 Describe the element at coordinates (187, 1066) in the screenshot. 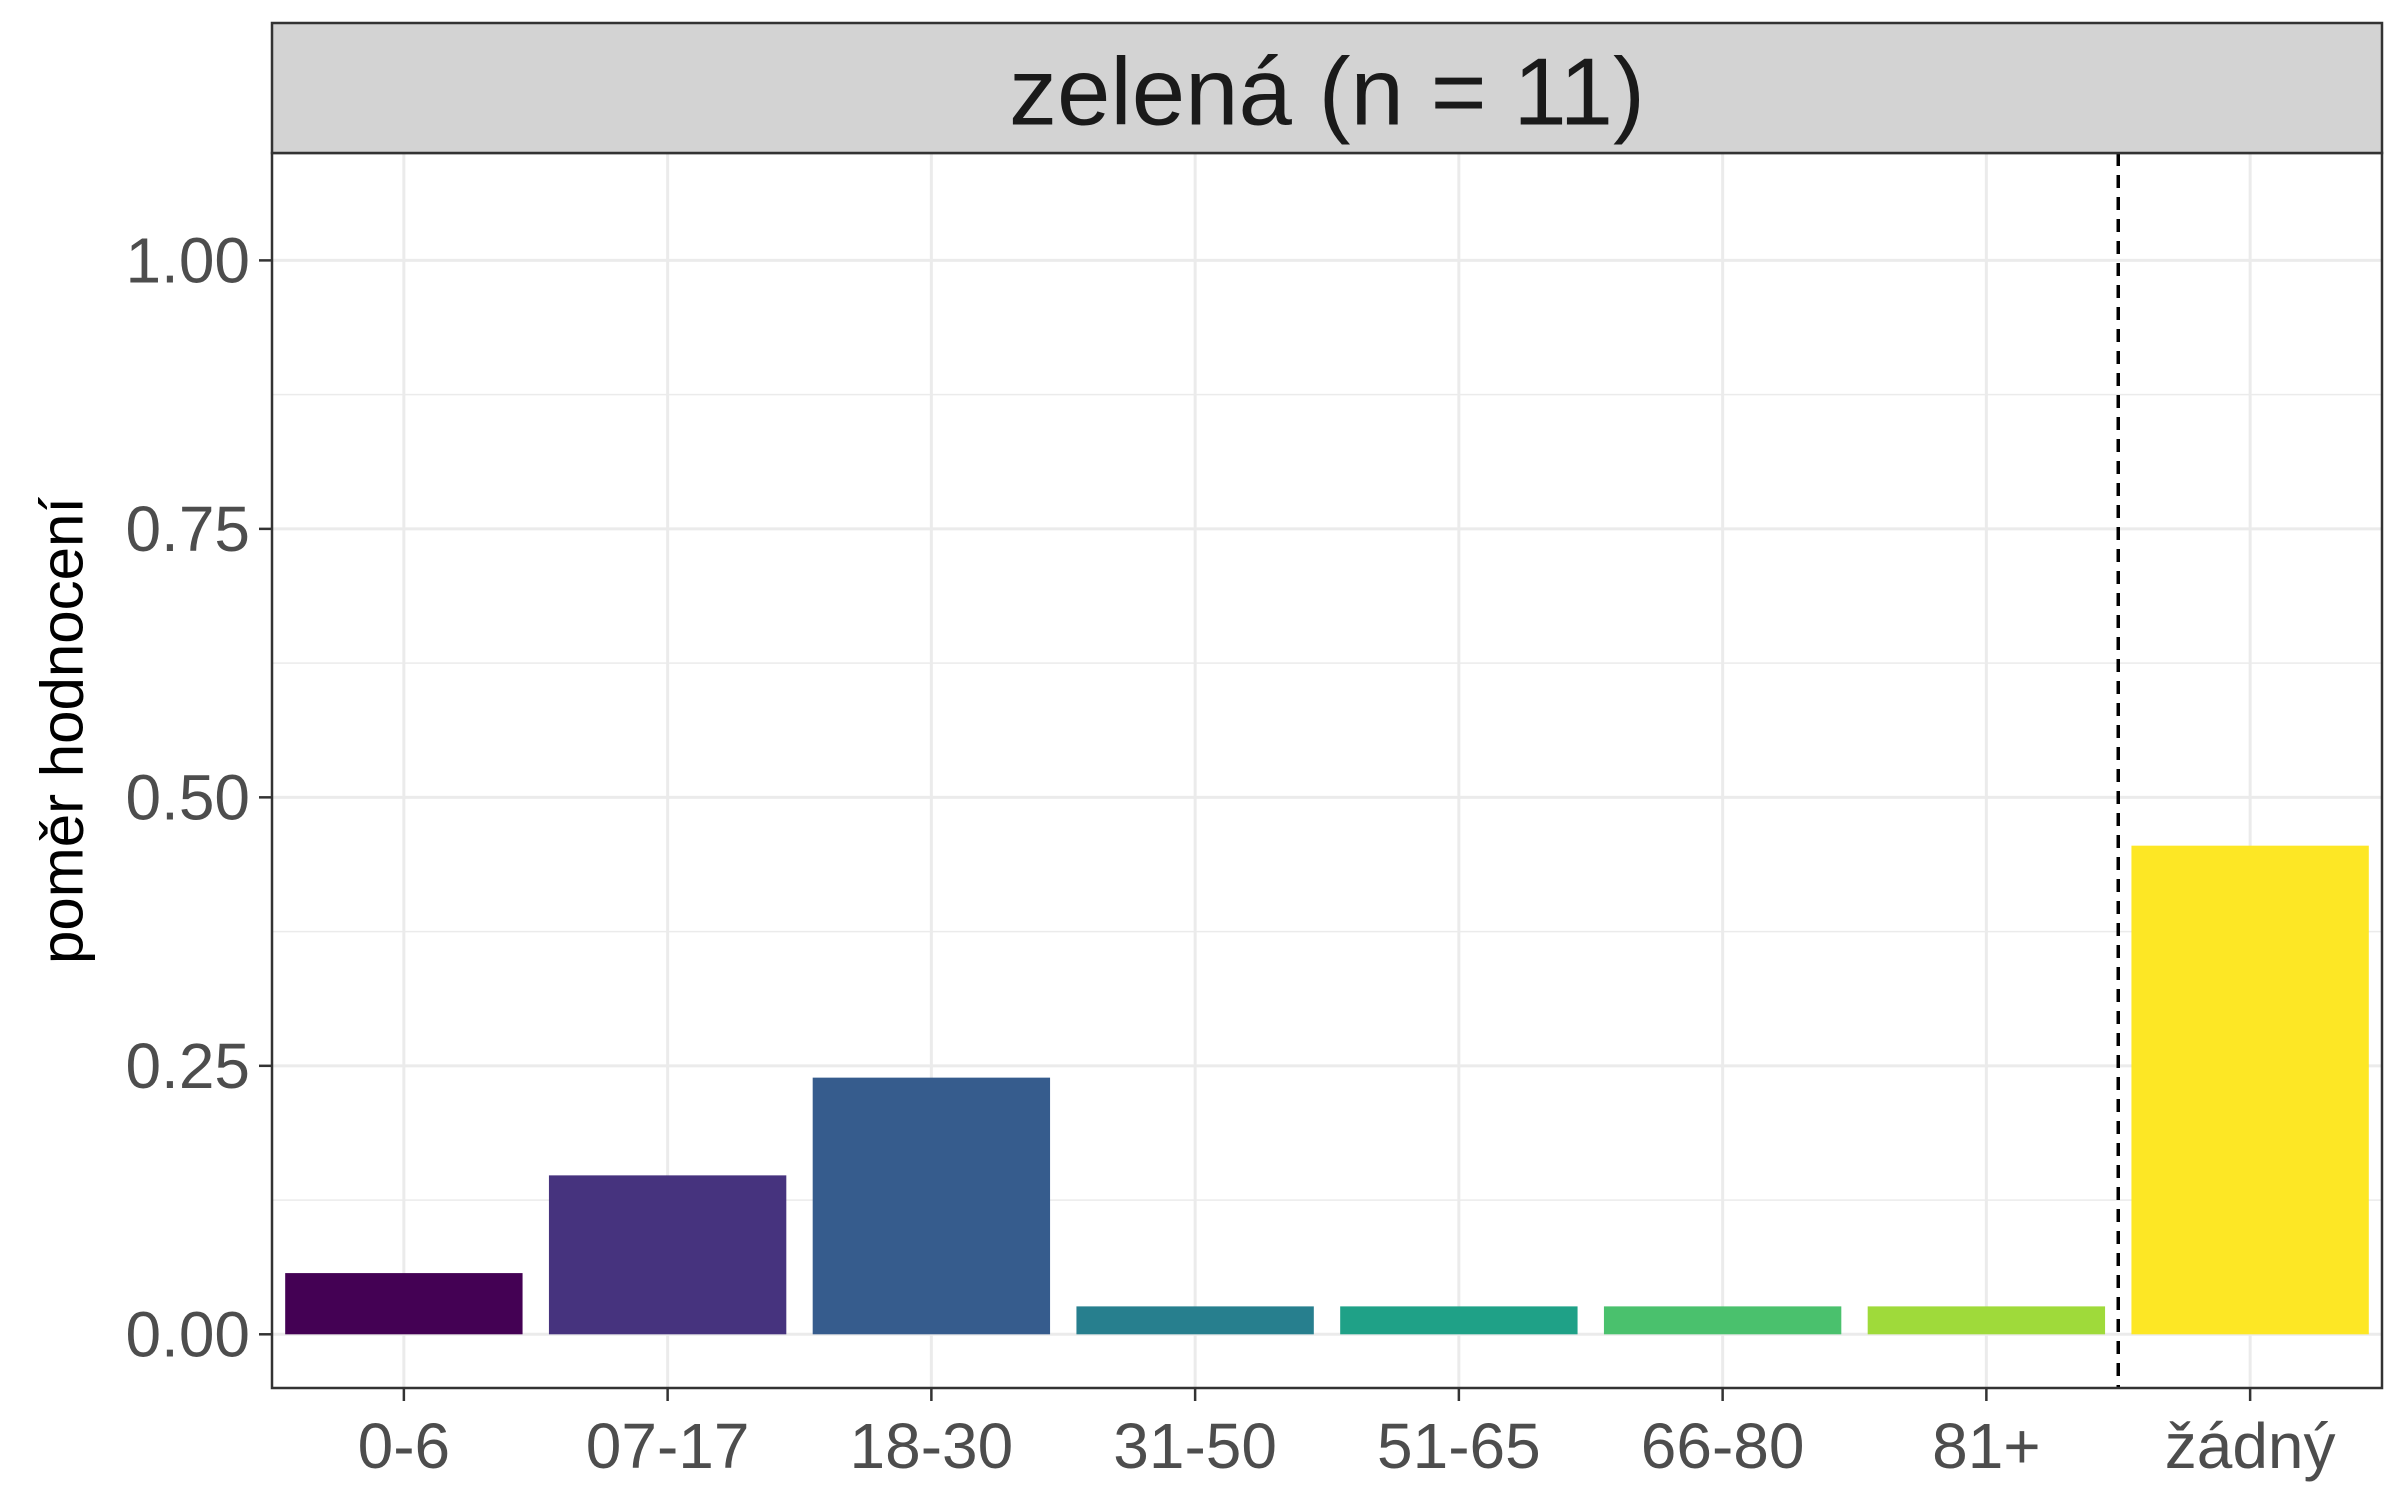

I see `y-tick-label: 0.25` at that location.